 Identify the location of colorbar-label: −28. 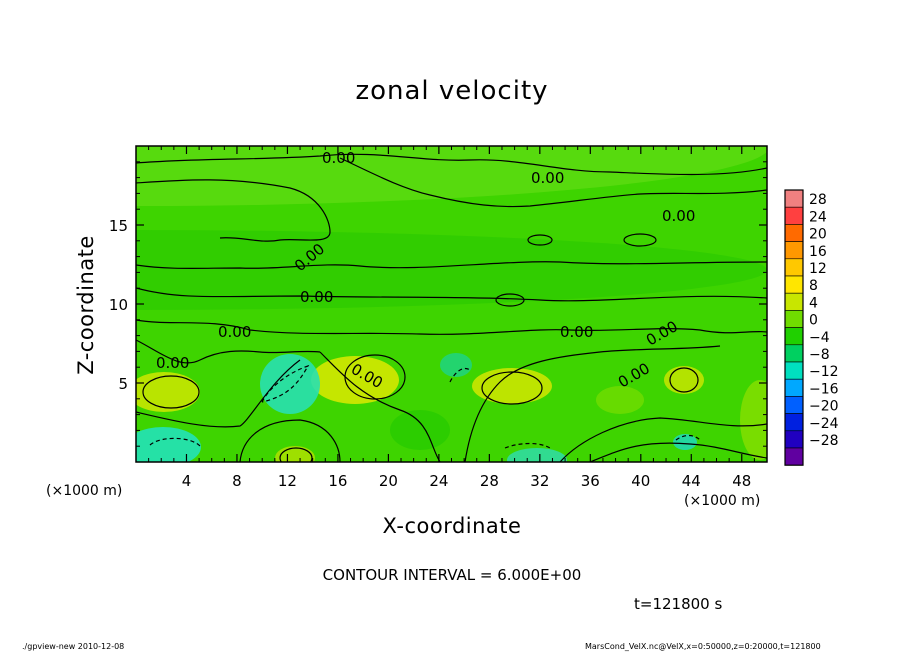
(824, 441).